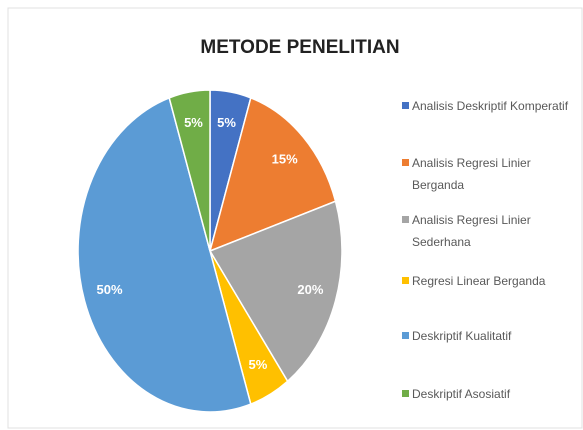 Image resolution: width=583 pixels, height=430 pixels. Describe the element at coordinates (310, 289) in the screenshot. I see `data-label: 20%` at that location.